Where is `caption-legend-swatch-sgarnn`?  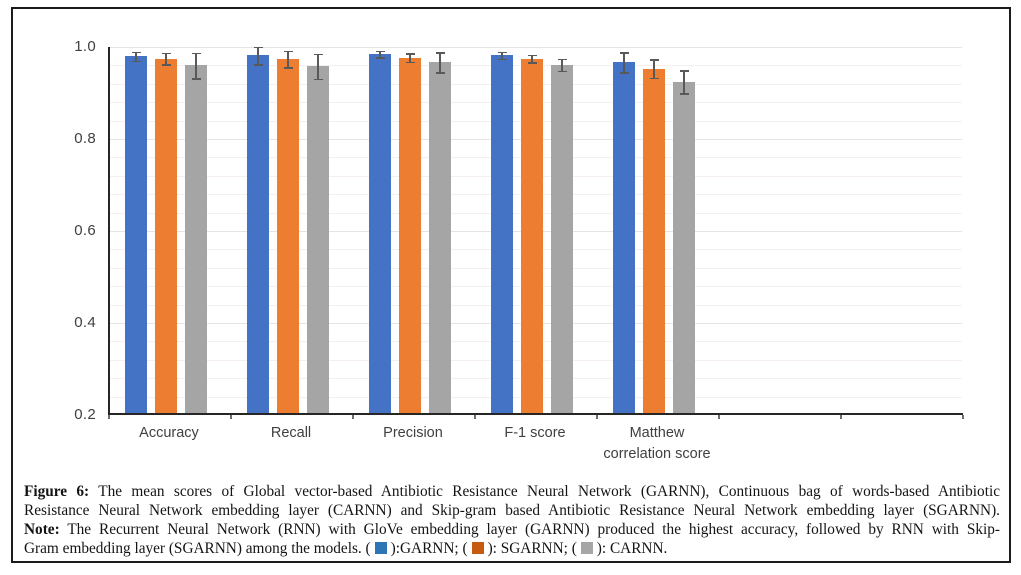 caption-legend-swatch-sgarnn is located at coordinates (477, 548).